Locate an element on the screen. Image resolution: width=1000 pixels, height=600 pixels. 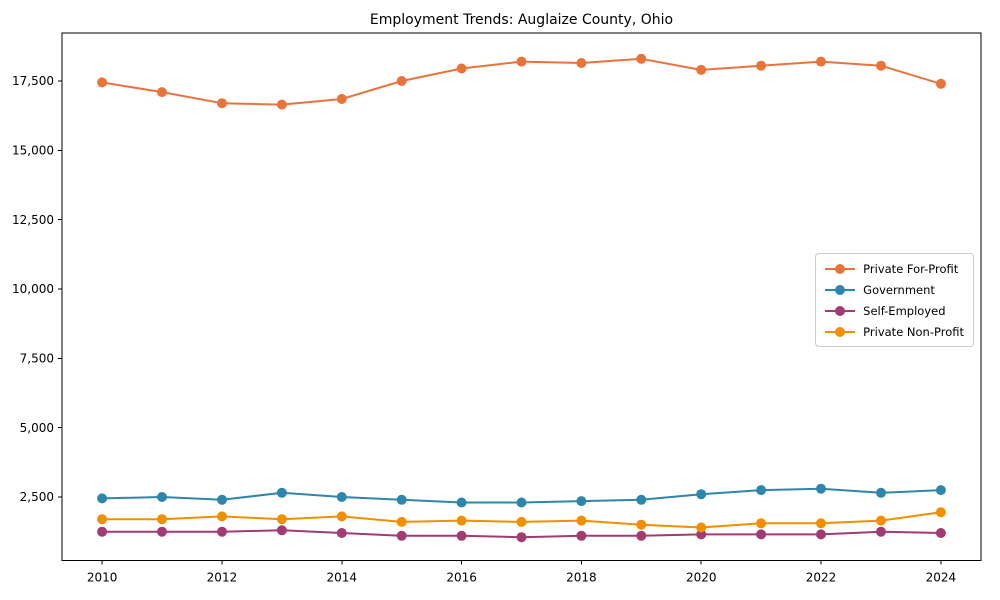
chart-title: Employment Trends: Auglaize County, Ohio is located at coordinates (521, 20).